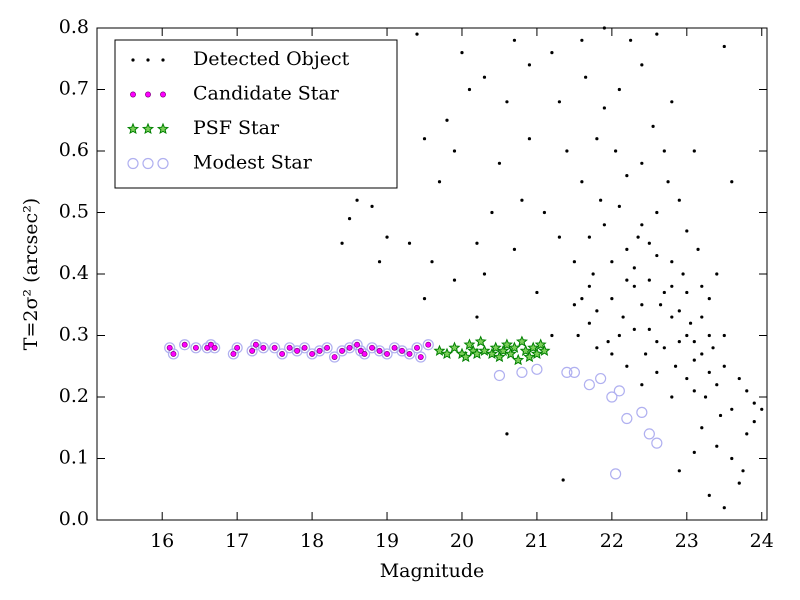 The image size is (800, 600). What do you see at coordinates (271, 59) in the screenshot?
I see `legend-label: Detected Object` at bounding box center [271, 59].